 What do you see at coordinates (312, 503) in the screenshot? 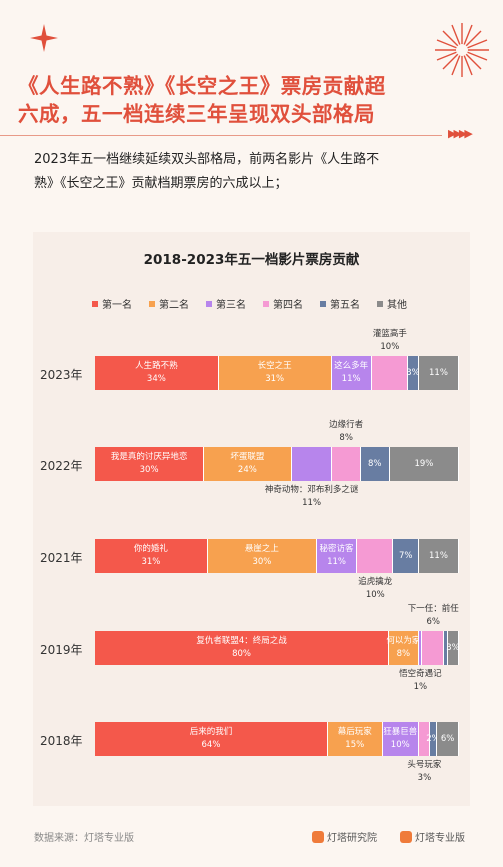
I see `annotation-value: 11%` at bounding box center [312, 503].